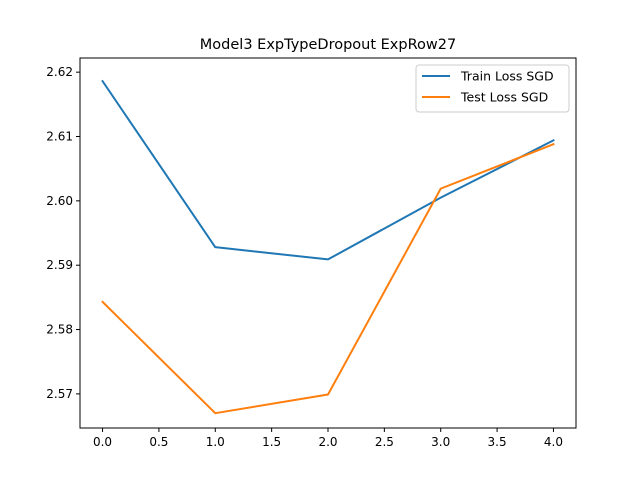  What do you see at coordinates (102, 442) in the screenshot?
I see `x-tick-label: 0.0` at bounding box center [102, 442].